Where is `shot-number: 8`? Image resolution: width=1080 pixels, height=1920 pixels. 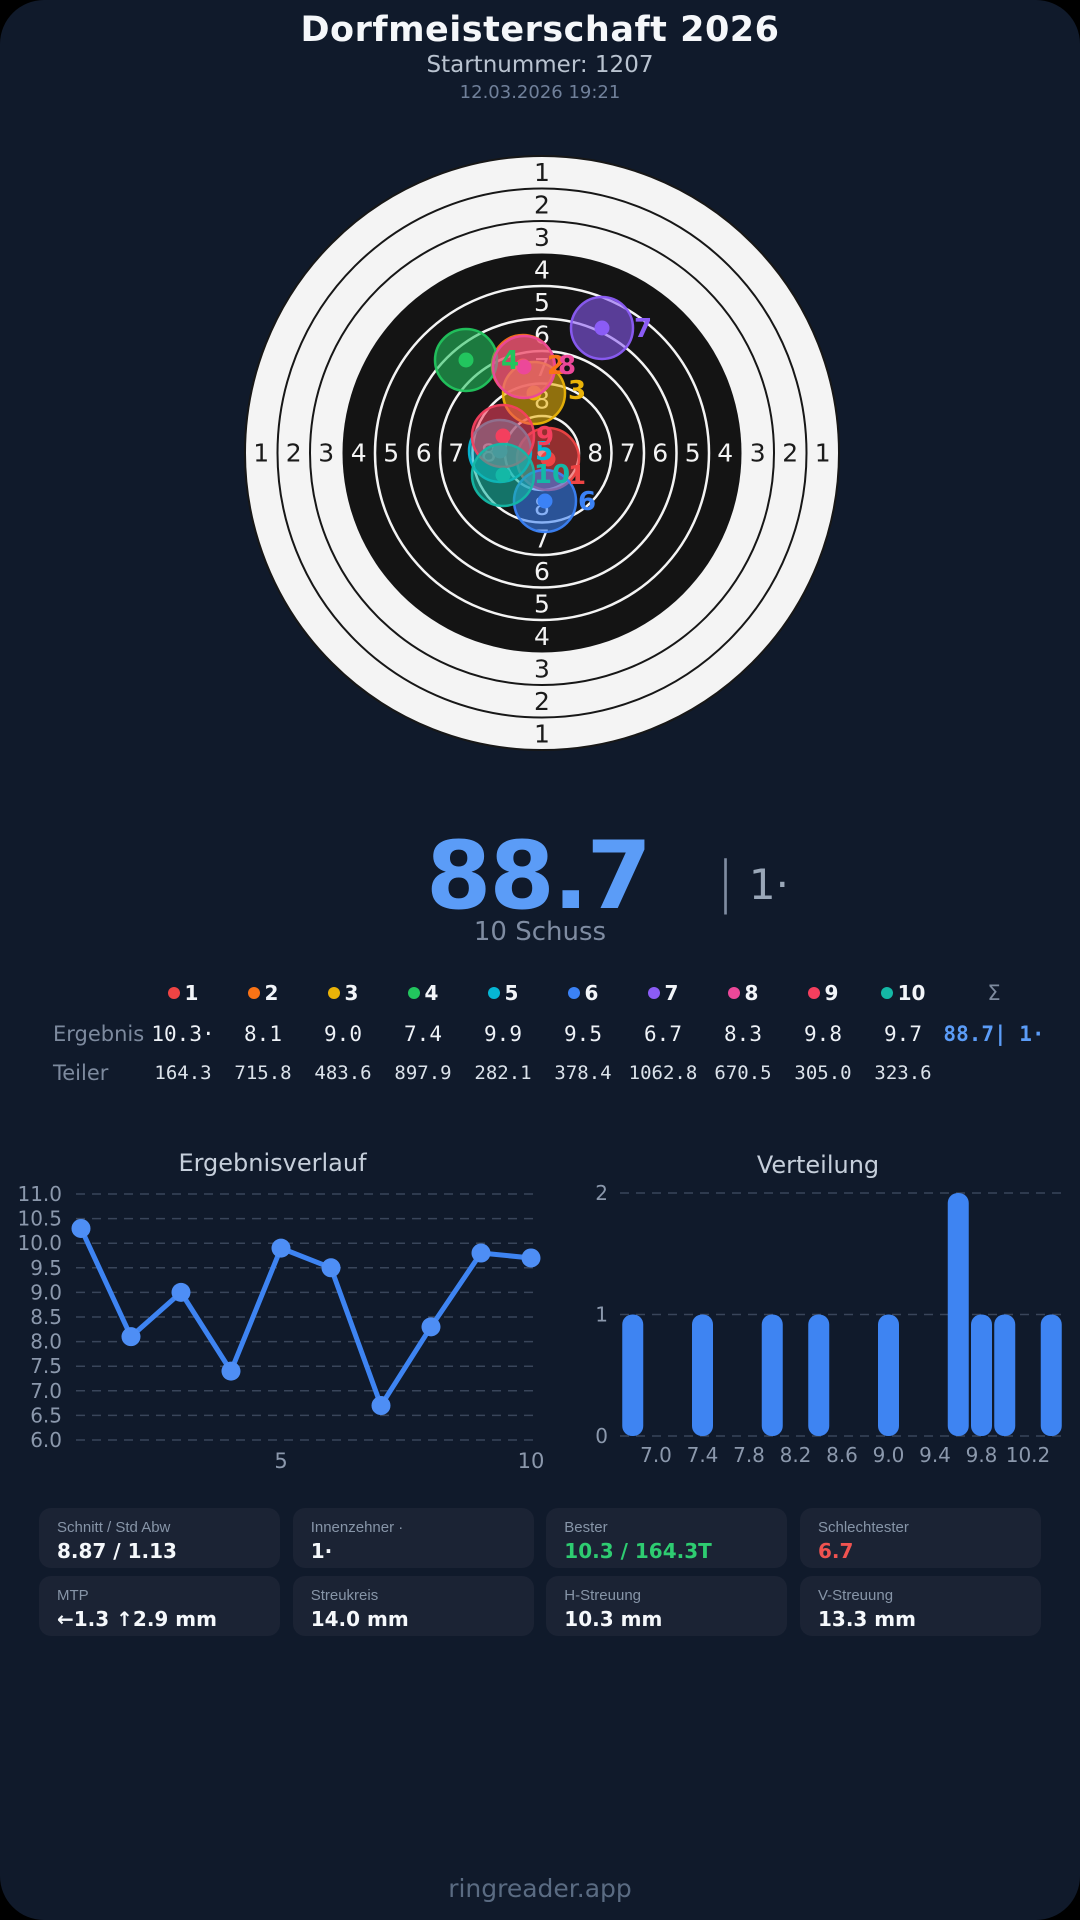 shot-number: 8 is located at coordinates (751, 993).